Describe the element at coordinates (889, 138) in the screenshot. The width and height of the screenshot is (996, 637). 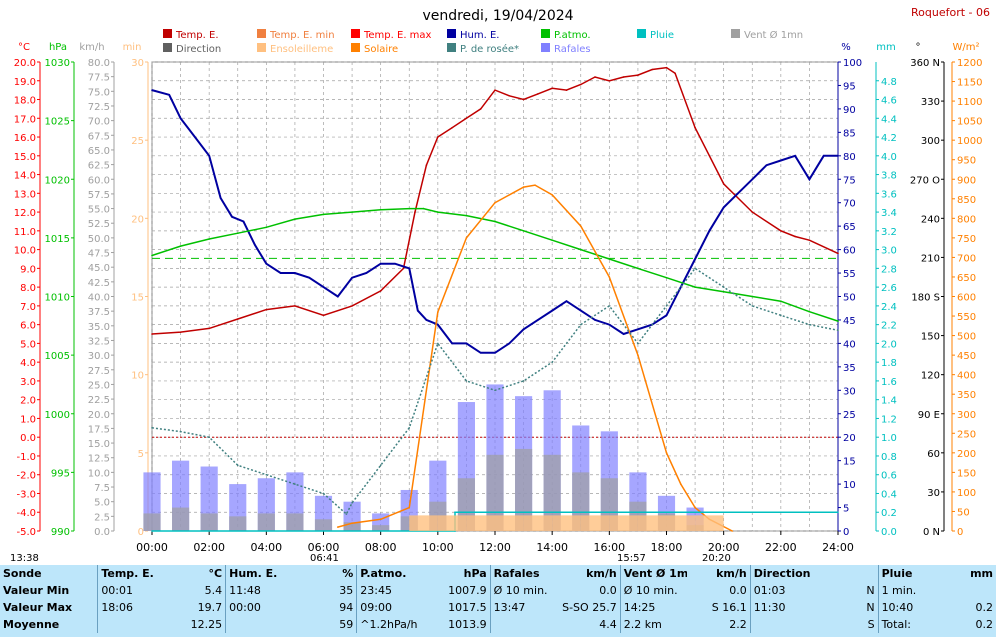
I see `rain-axis-tick-label: 4.2` at that location.